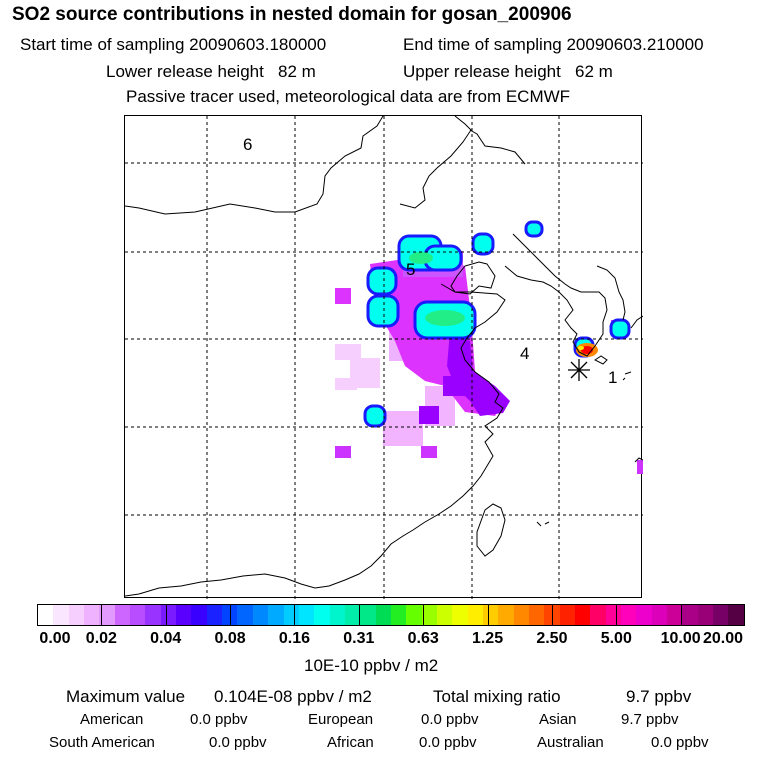 The height and width of the screenshot is (768, 768). I want to click on region-name-european: European, so click(341, 719).